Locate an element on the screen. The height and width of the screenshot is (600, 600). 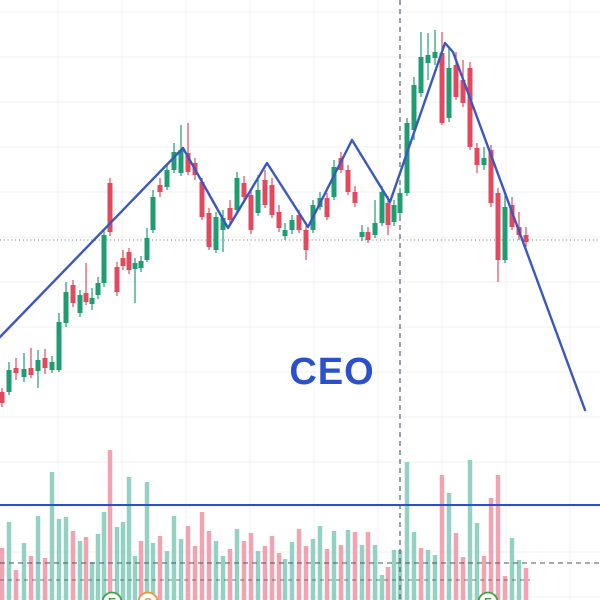
marker-letter: S is located at coordinates (148, 598).